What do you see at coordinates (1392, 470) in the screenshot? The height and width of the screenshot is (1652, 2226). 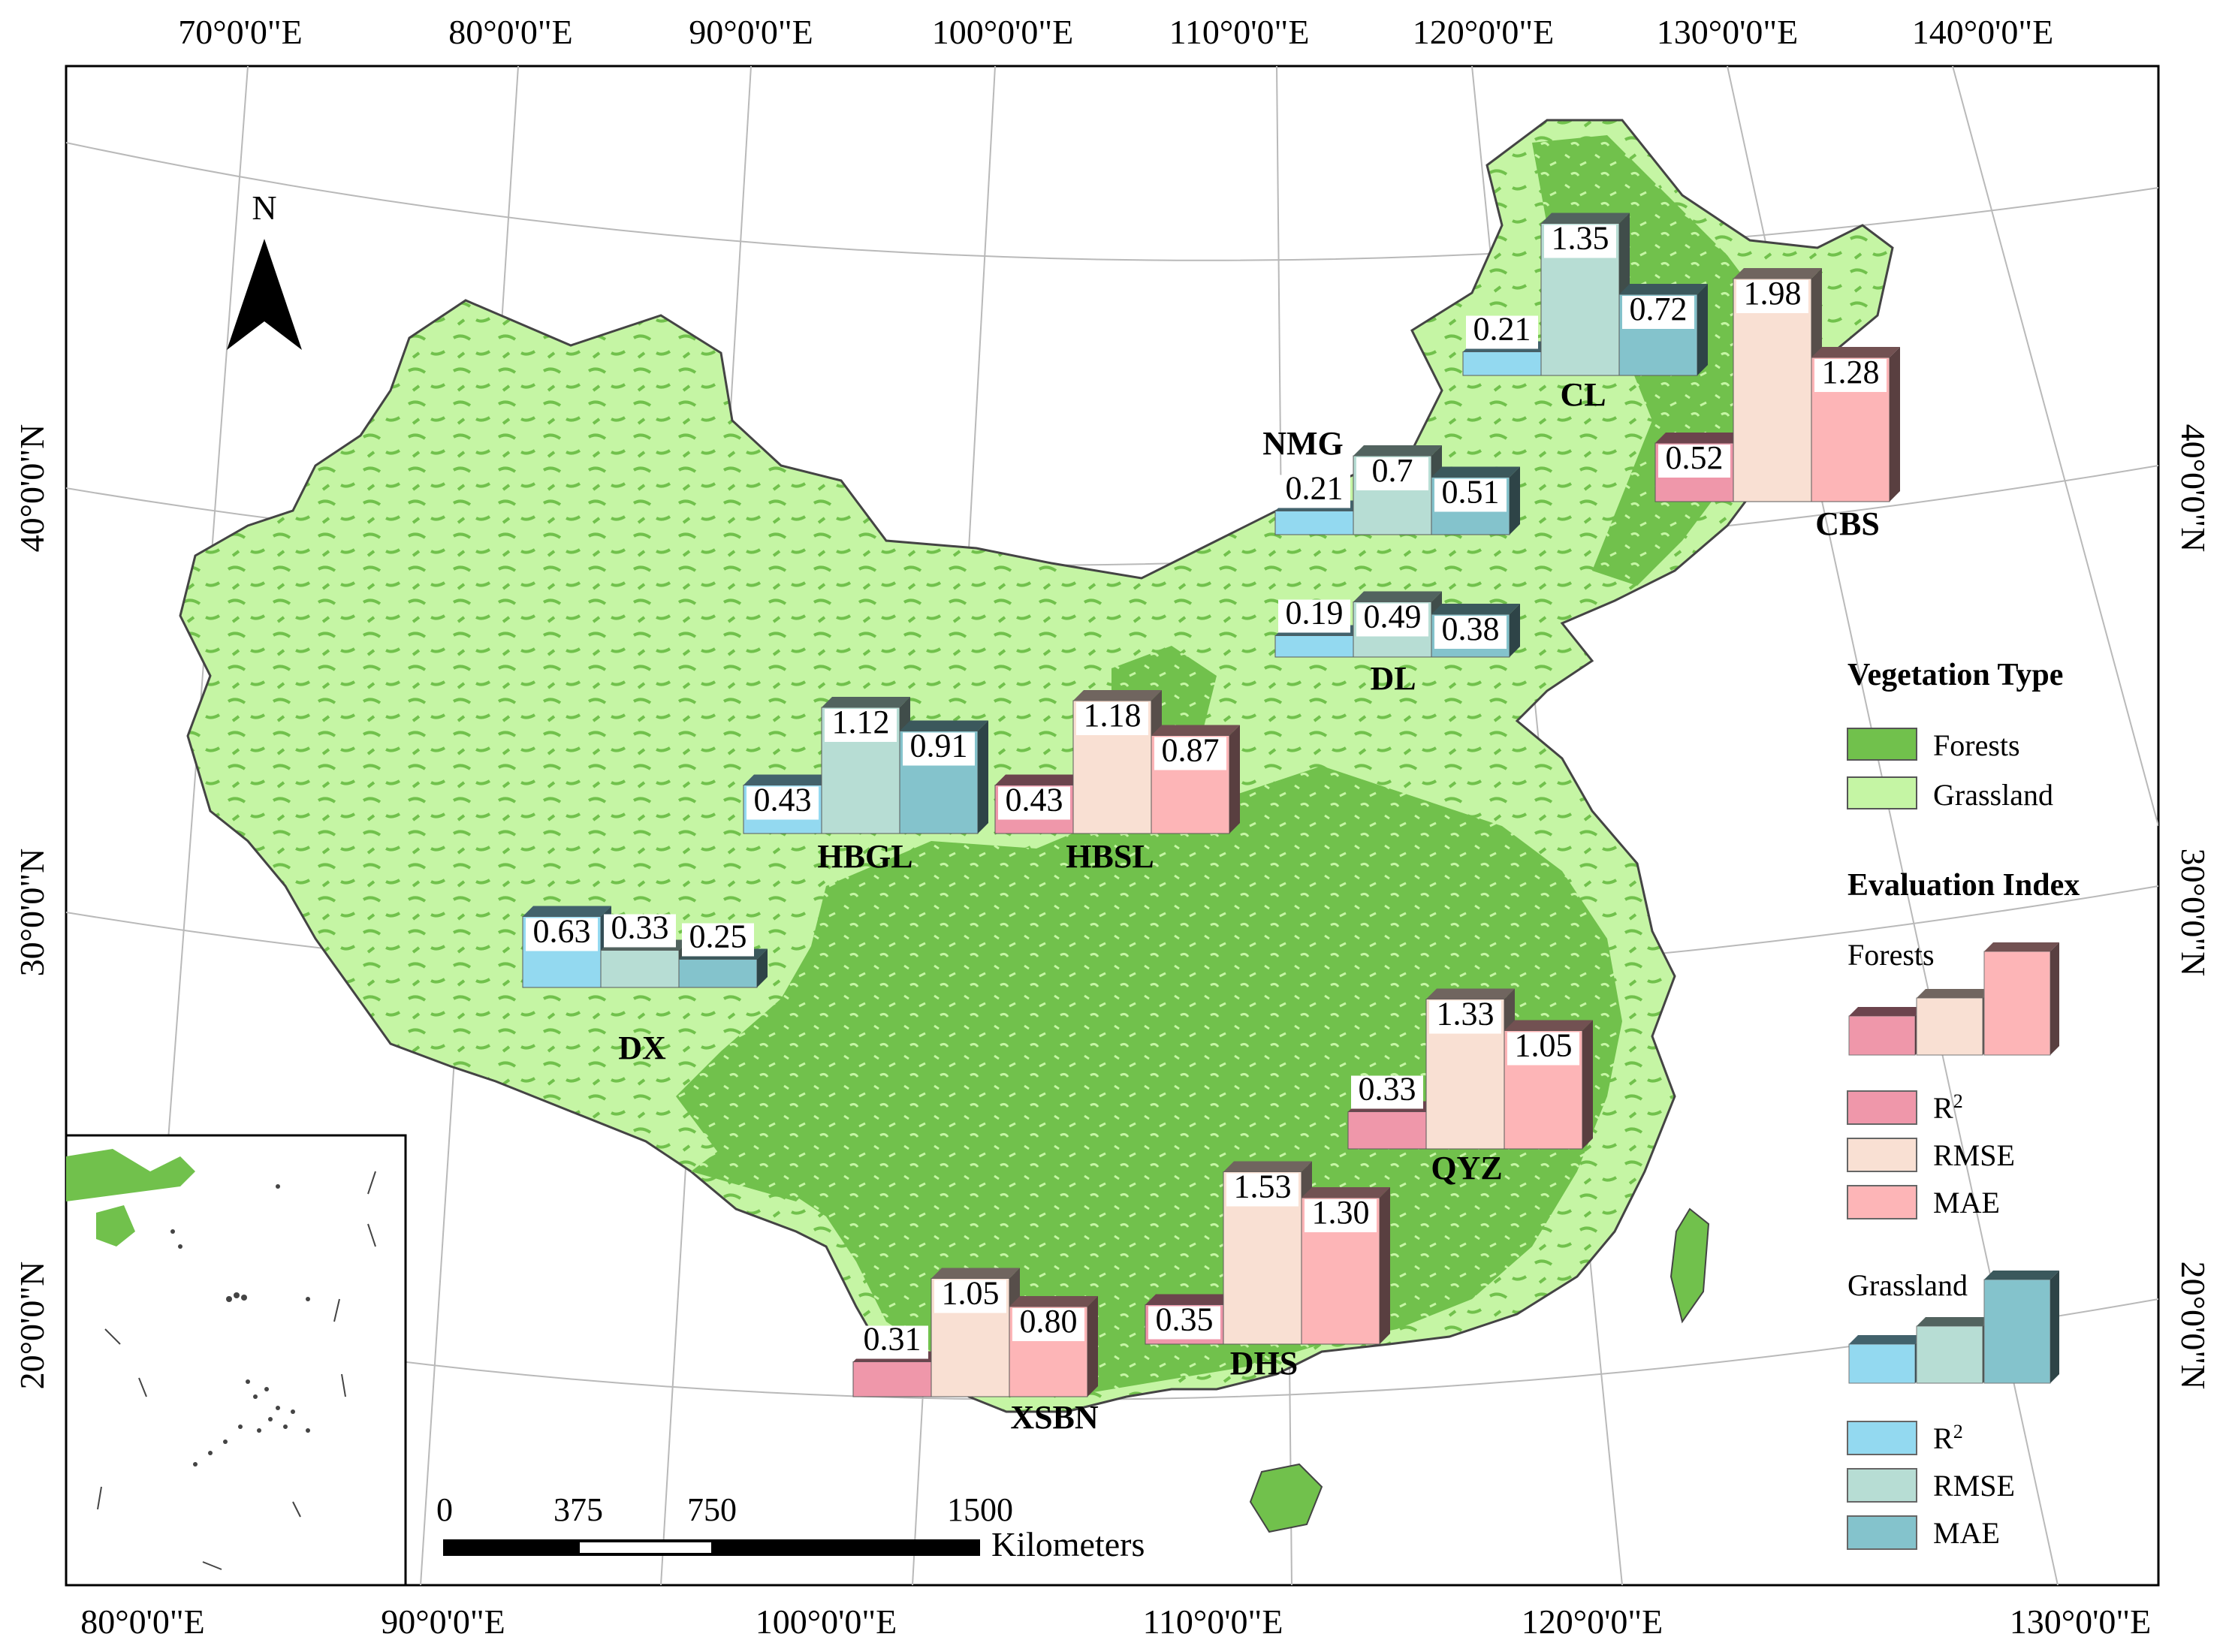 I see `svg-text: 0.7` at bounding box center [1392, 470].